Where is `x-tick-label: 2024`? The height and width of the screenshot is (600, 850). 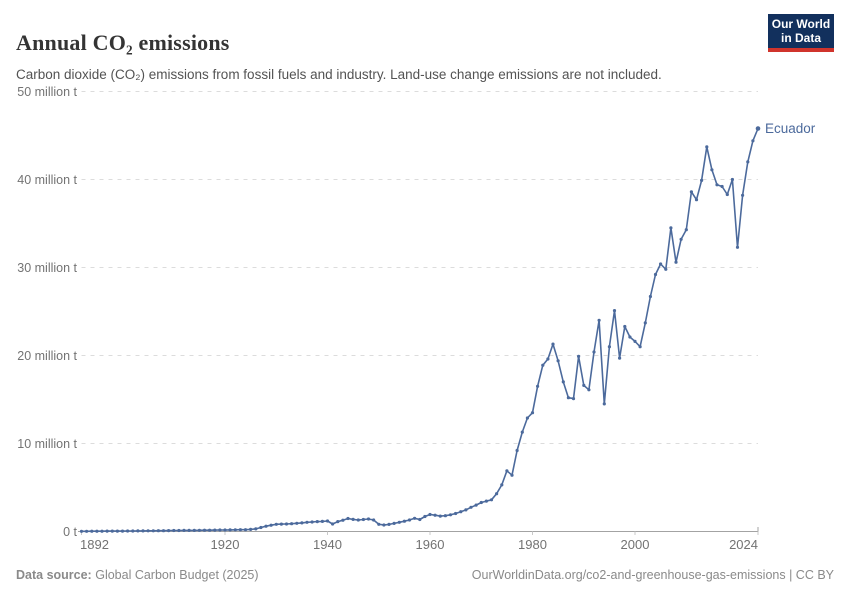 x-tick-label: 2024 is located at coordinates (743, 544).